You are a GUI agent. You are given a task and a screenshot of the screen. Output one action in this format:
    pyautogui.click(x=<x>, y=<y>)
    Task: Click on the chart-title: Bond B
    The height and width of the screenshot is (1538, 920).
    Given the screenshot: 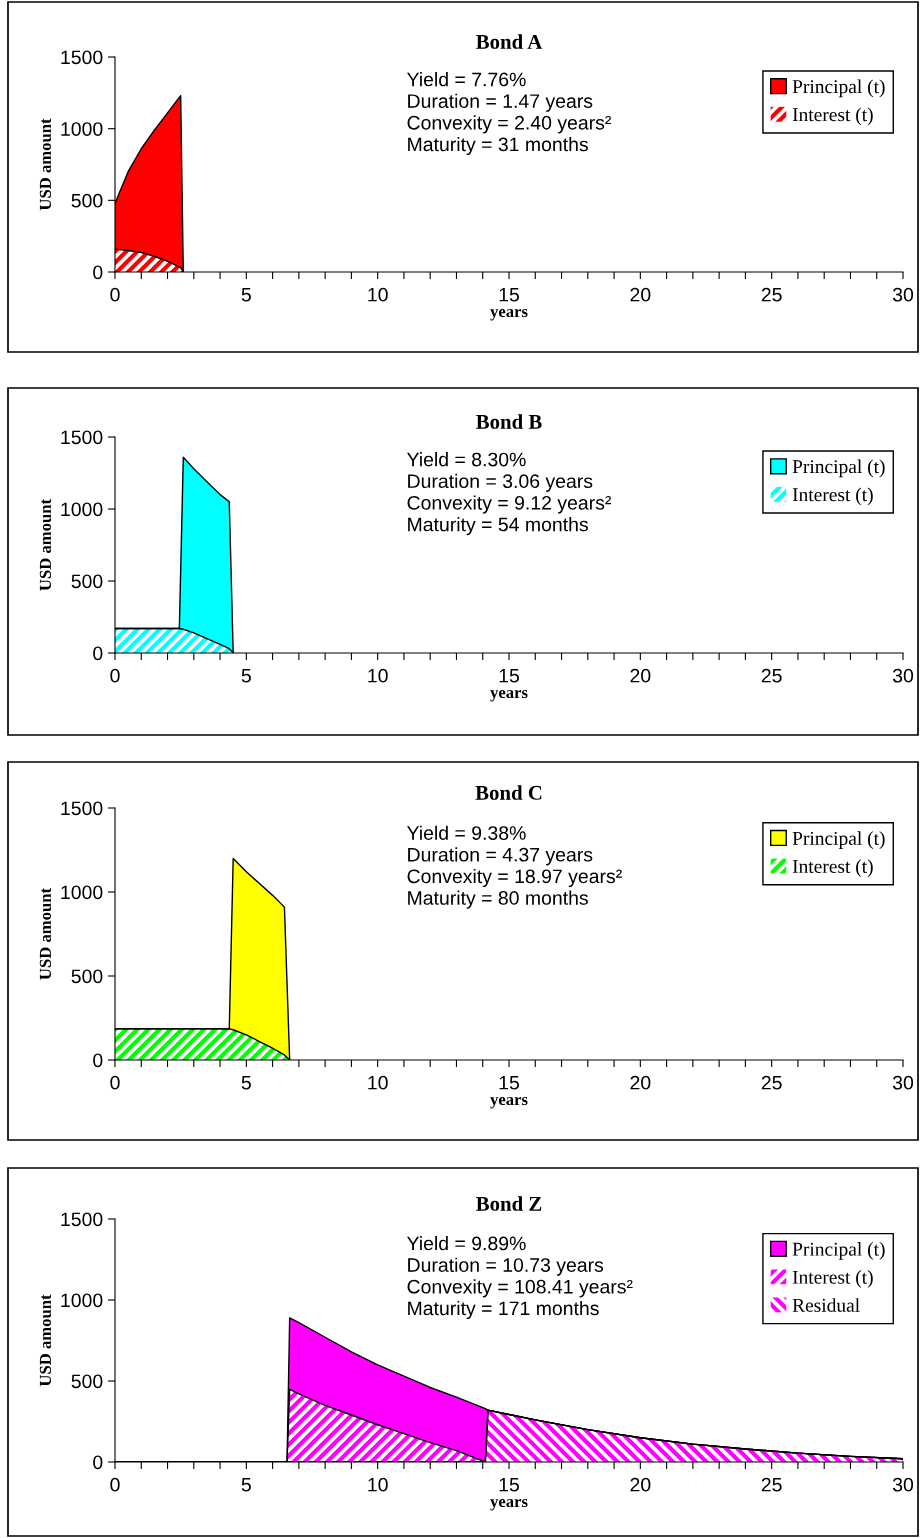 What is the action you would take?
    pyautogui.click(x=509, y=421)
    